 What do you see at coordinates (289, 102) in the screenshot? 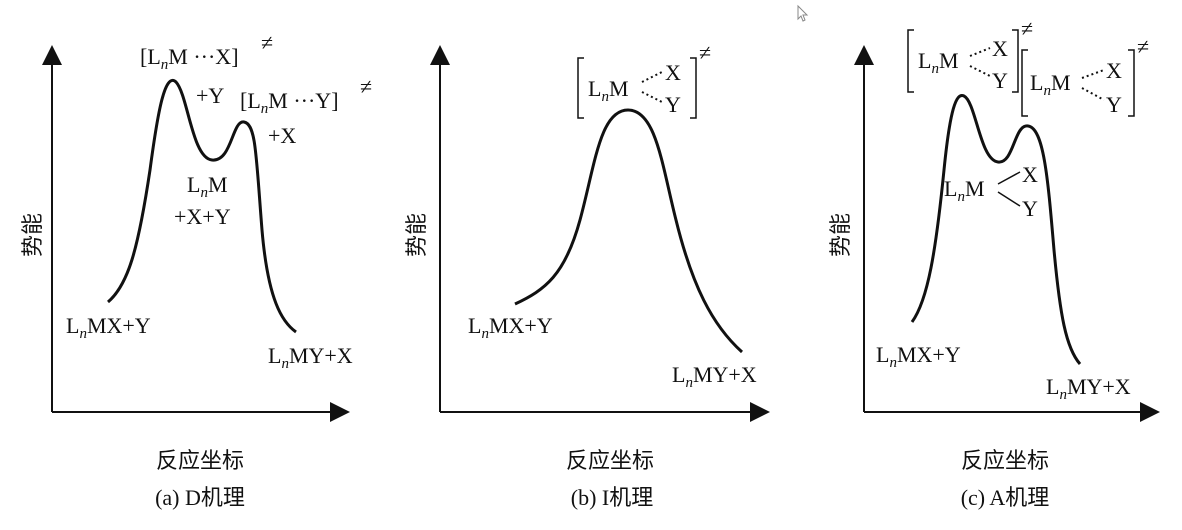
I see `svg-text: [LnM ···Y]` at bounding box center [289, 102].